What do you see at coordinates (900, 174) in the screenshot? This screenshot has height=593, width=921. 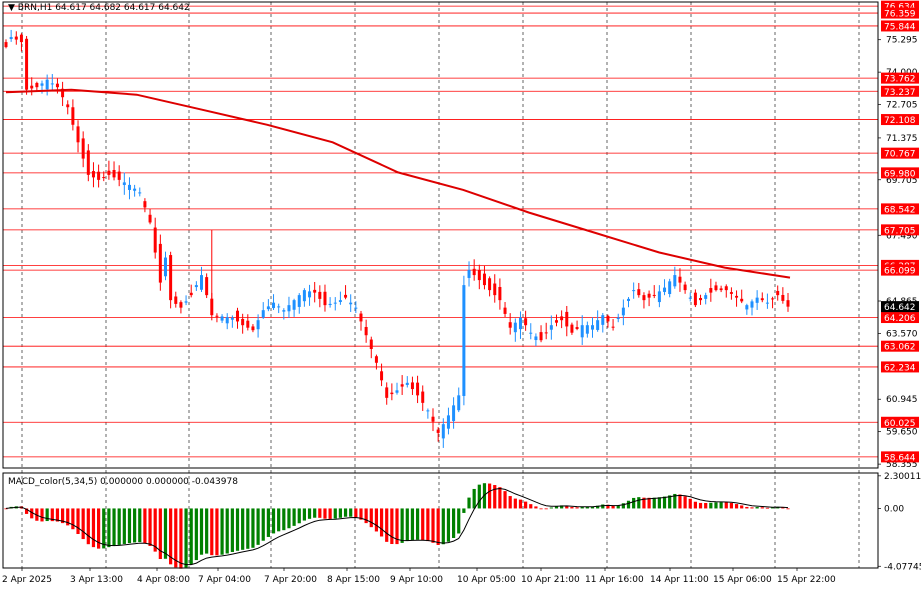 I see `level-tag-label: 69.980` at bounding box center [900, 174].